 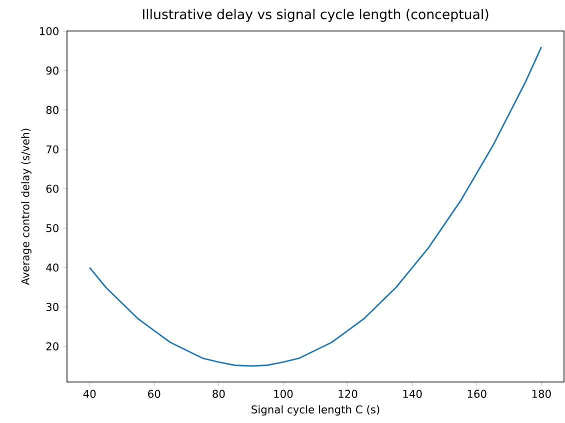 What do you see at coordinates (477, 394) in the screenshot?
I see `x-tick-label: 160` at bounding box center [477, 394].